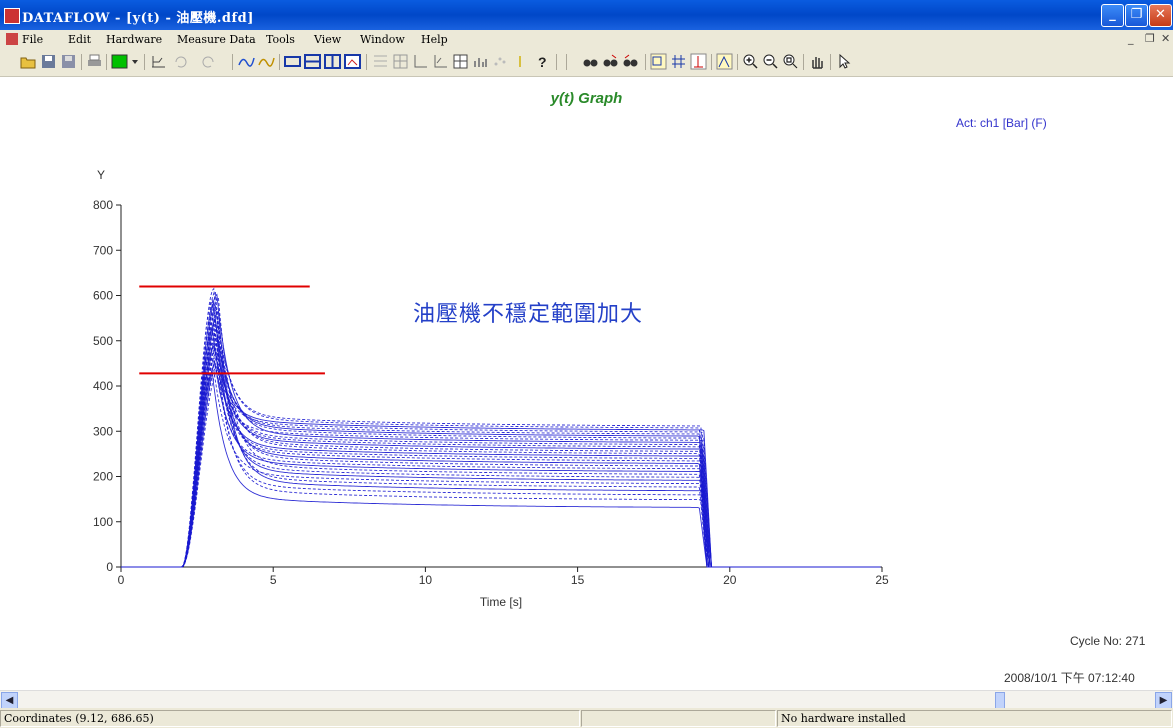 The height and width of the screenshot is (728, 1173). What do you see at coordinates (426, 580) in the screenshot?
I see `x-tick-label: 10` at bounding box center [426, 580].